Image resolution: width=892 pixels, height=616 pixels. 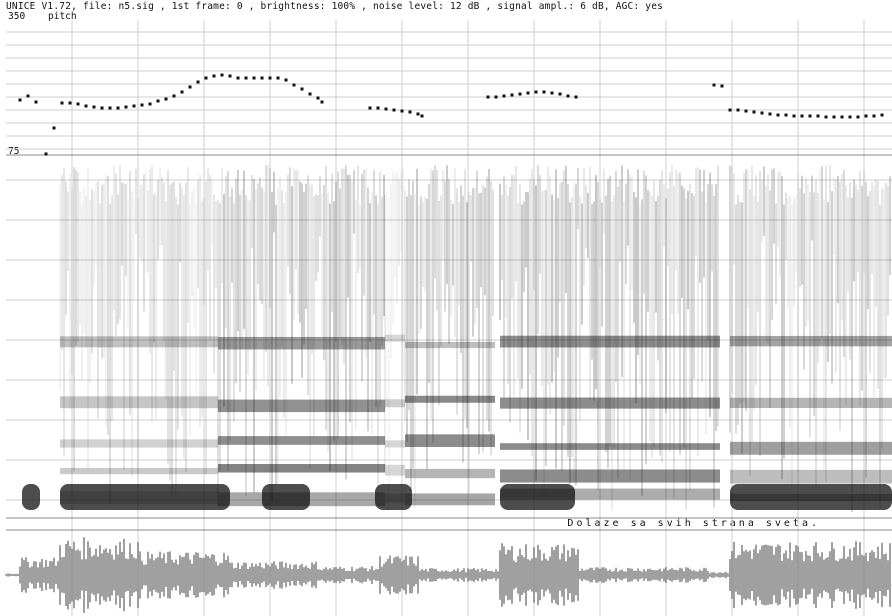 I want to click on pitch-title: pitch, so click(x=62, y=16).